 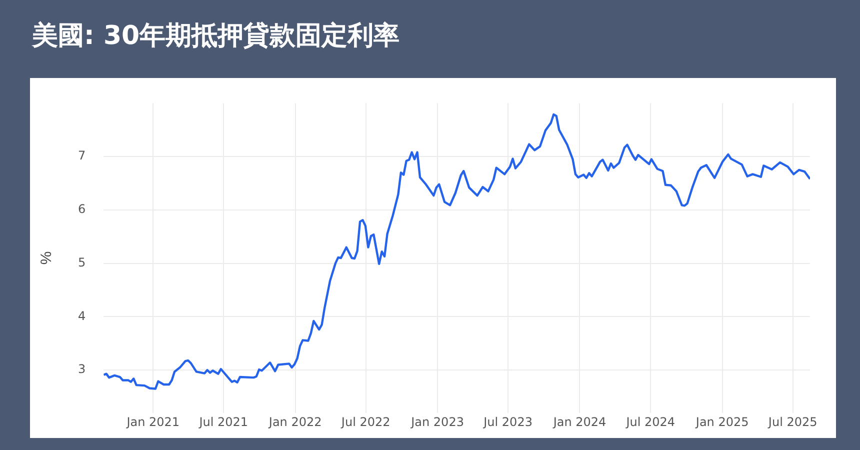 What do you see at coordinates (721, 422) in the screenshot?
I see `x-tick-label: Jan 2025` at bounding box center [721, 422].